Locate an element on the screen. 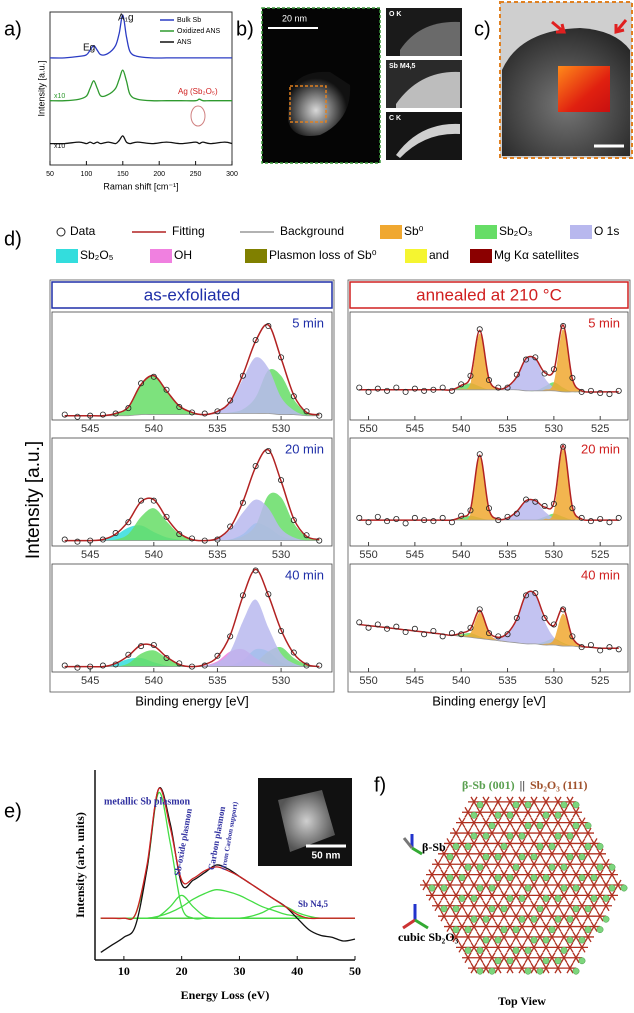  fft-overlay is located at coordinates (584, 89).